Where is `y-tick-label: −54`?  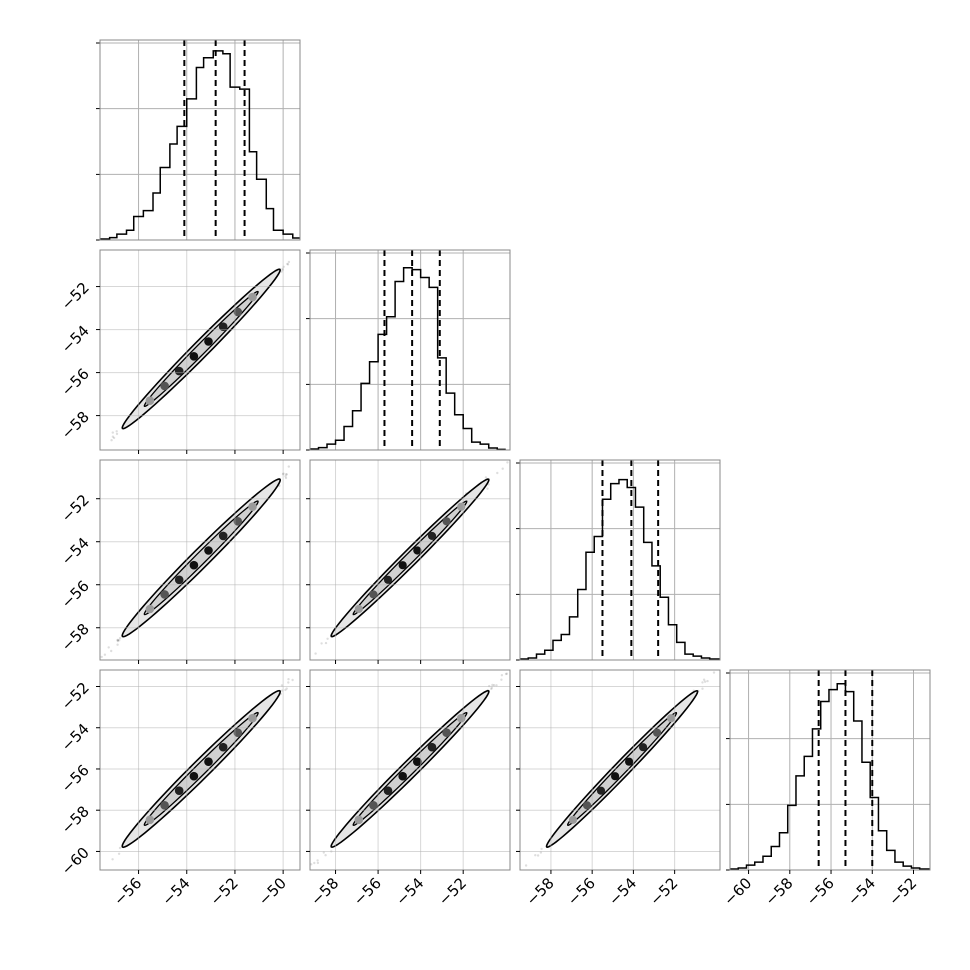 y-tick-label: −54 is located at coordinates (75, 339).